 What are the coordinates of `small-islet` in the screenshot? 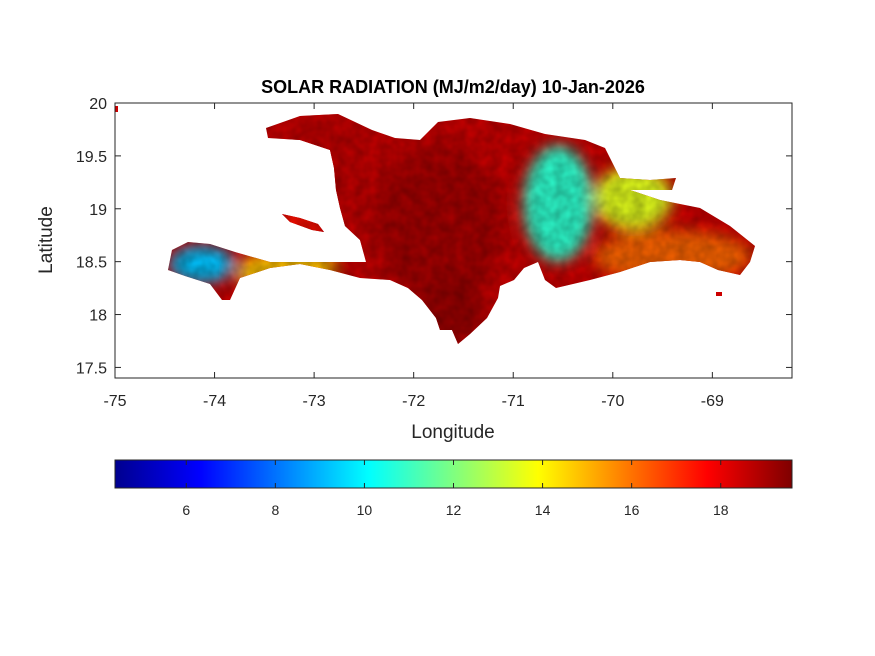 It's located at (719, 294).